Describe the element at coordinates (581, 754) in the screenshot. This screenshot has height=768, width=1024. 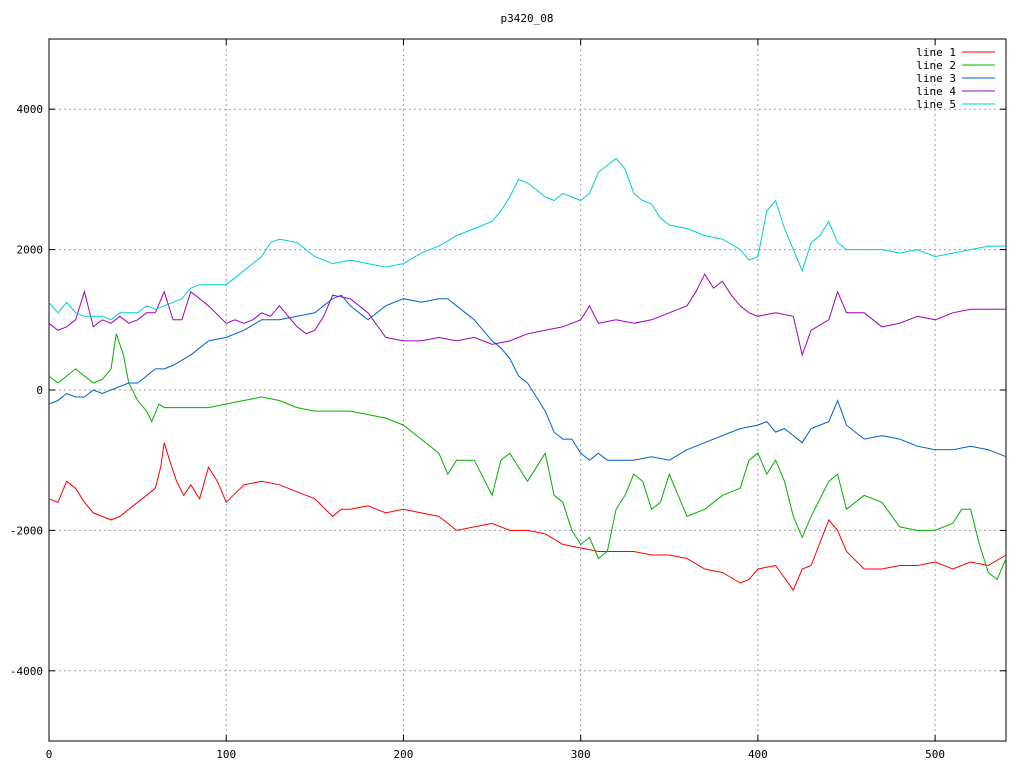
I see `x-tick-label: 300` at that location.